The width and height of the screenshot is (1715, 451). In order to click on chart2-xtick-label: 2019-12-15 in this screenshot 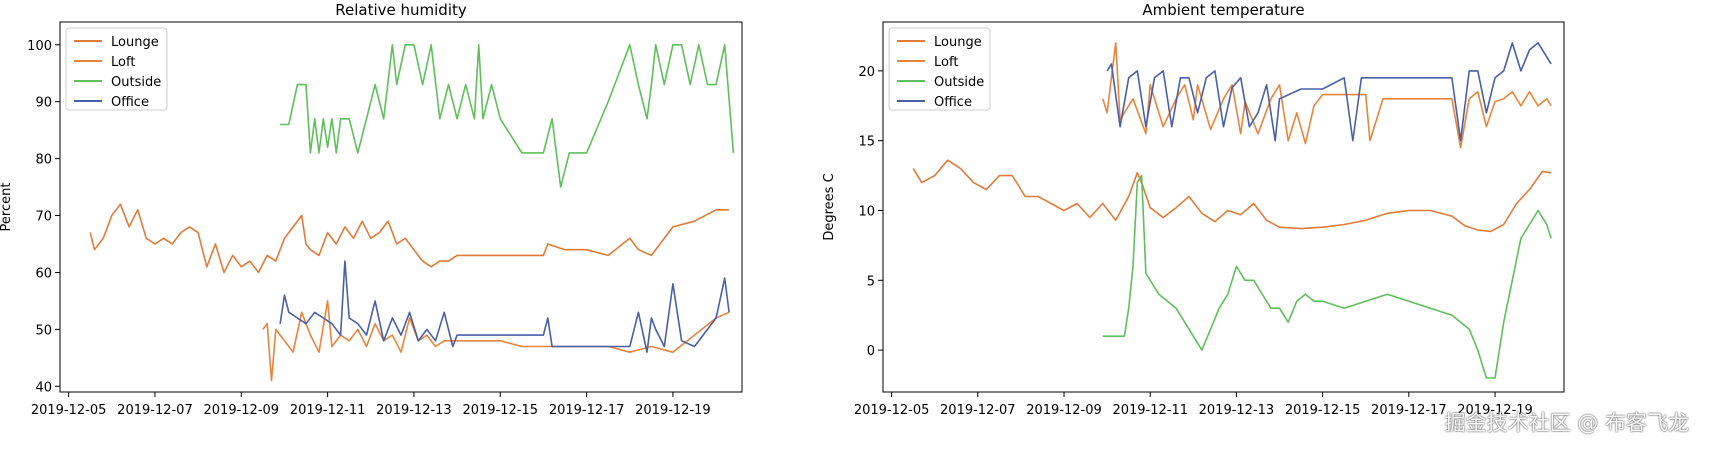, I will do `click(1323, 410)`.